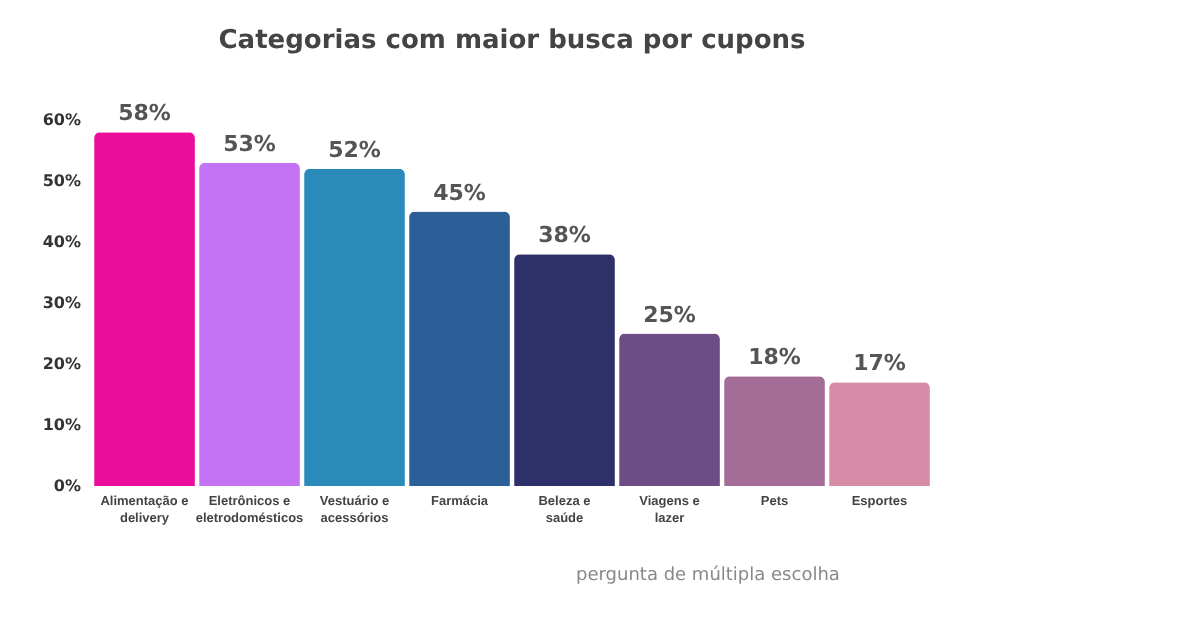 Image resolution: width=1200 pixels, height=630 pixels. I want to click on y-tick-label: 50%, so click(61, 181).